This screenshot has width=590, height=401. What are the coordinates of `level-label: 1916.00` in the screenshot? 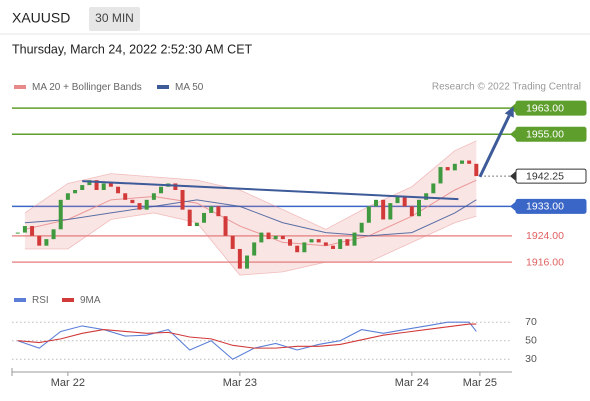 It's located at (545, 262).